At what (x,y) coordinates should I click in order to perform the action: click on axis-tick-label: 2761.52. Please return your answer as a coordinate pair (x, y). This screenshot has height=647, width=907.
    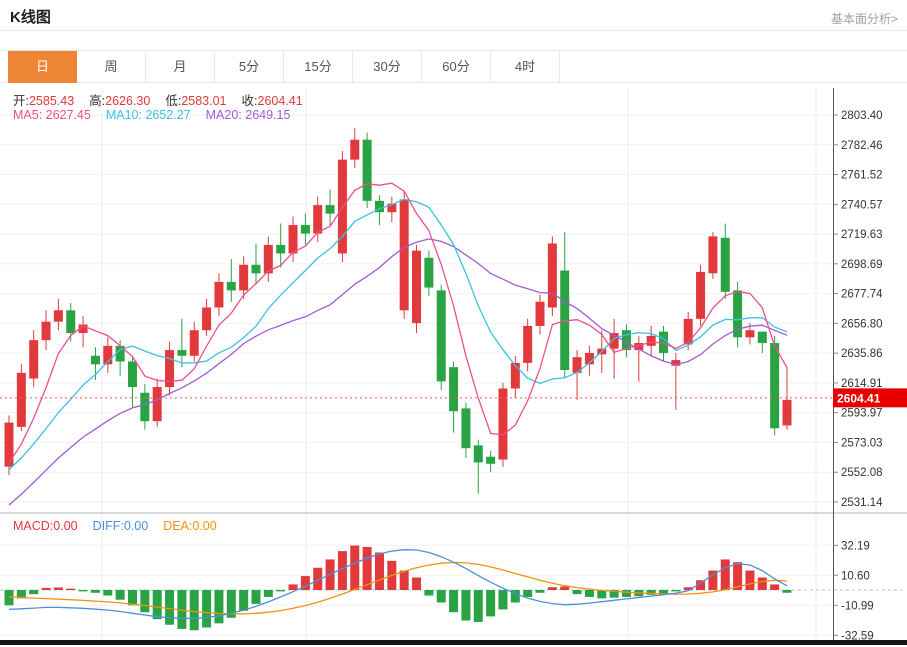
    Looking at the image, I should click on (862, 176).